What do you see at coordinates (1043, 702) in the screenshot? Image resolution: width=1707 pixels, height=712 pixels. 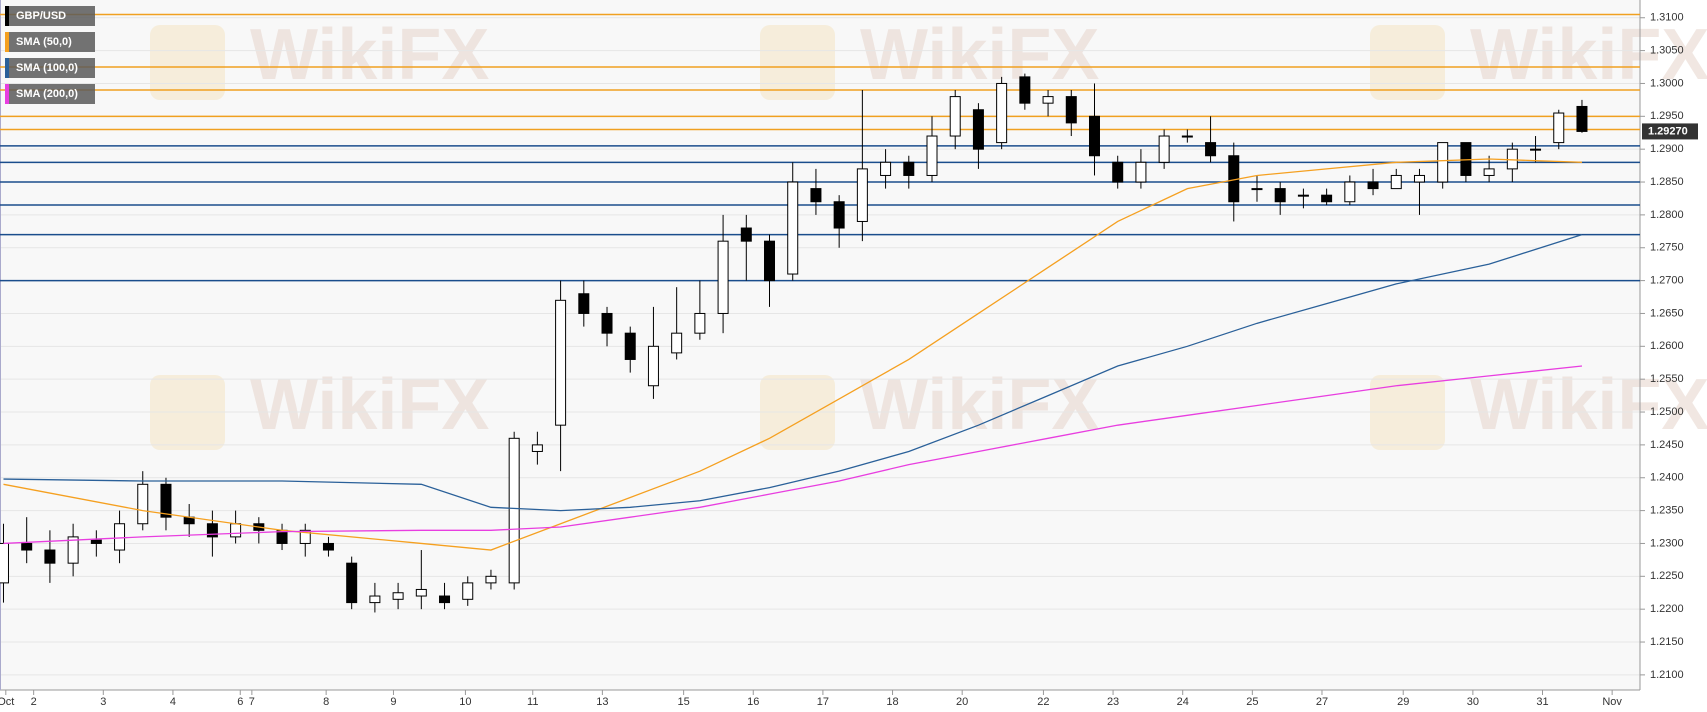 I see `x-tick-label: 22` at bounding box center [1043, 702].